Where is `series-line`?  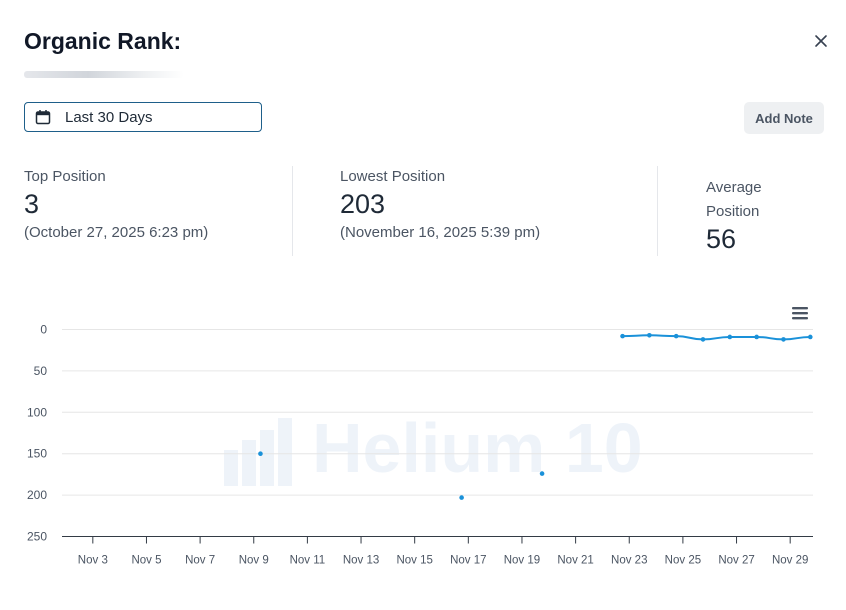
series-line is located at coordinates (716, 337).